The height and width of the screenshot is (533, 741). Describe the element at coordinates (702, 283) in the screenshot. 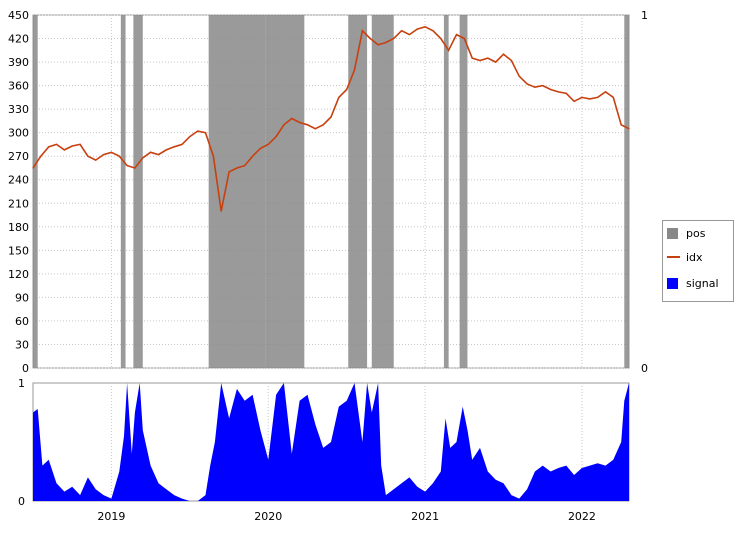

I see `legend-label-signal: signal` at that location.